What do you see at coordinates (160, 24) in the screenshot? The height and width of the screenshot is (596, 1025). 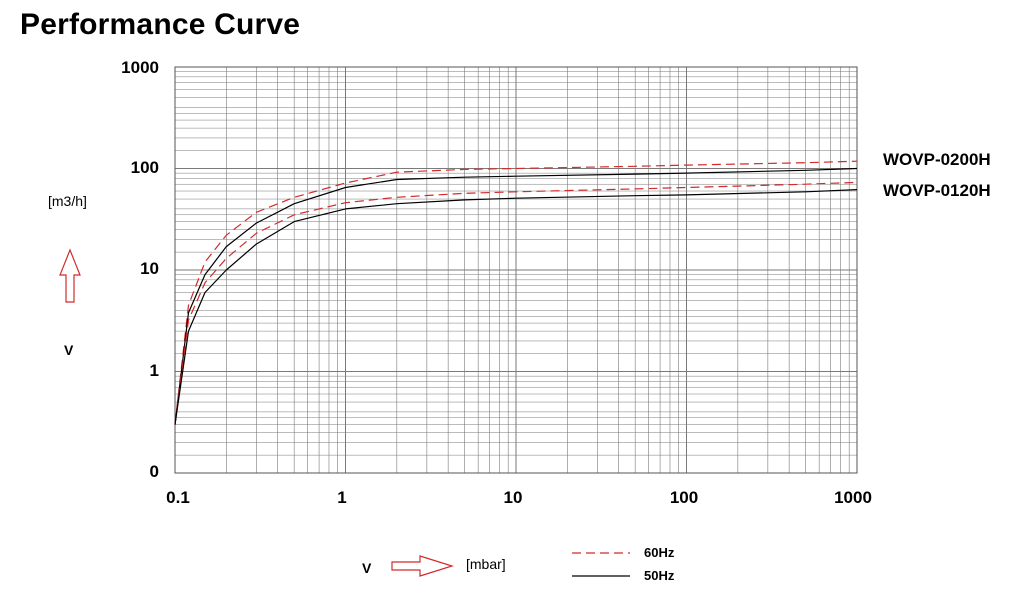 I see `page-title: Performance Curve` at bounding box center [160, 24].